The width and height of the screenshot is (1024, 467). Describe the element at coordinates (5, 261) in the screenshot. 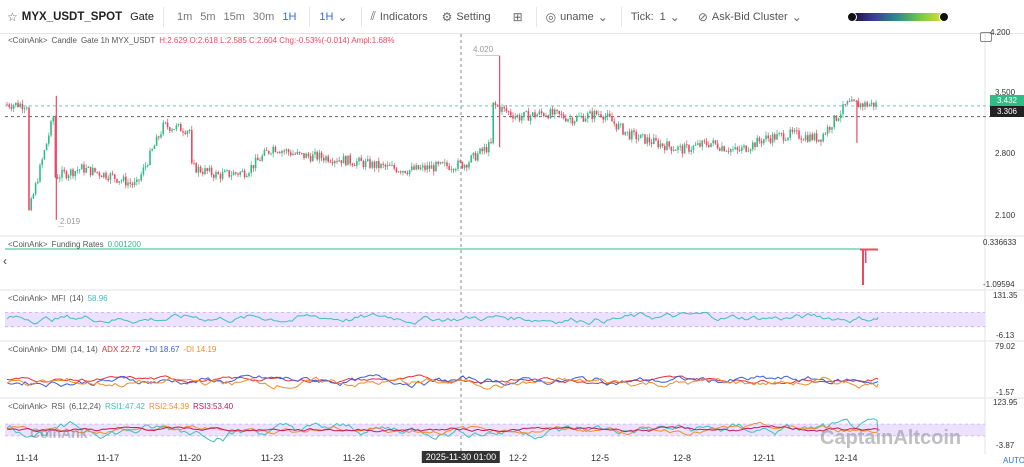

I see `collapse-arrow-icon: ‹` at that location.